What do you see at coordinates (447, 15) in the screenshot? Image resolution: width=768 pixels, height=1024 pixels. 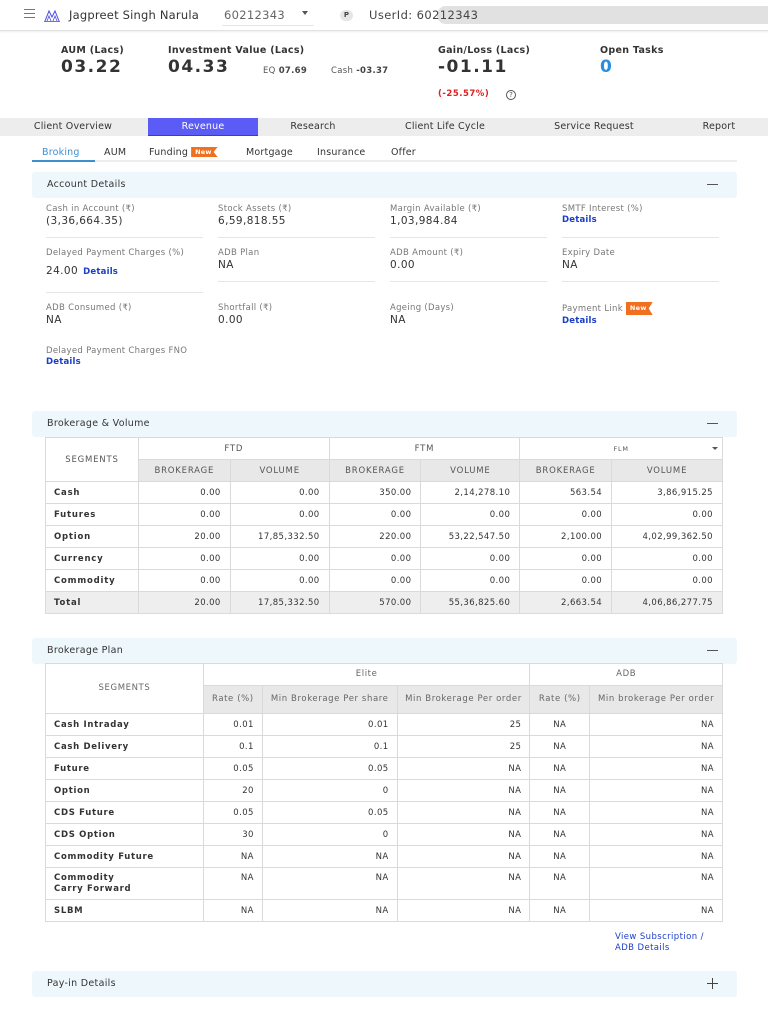 I see `user-id-value: 60212343` at bounding box center [447, 15].